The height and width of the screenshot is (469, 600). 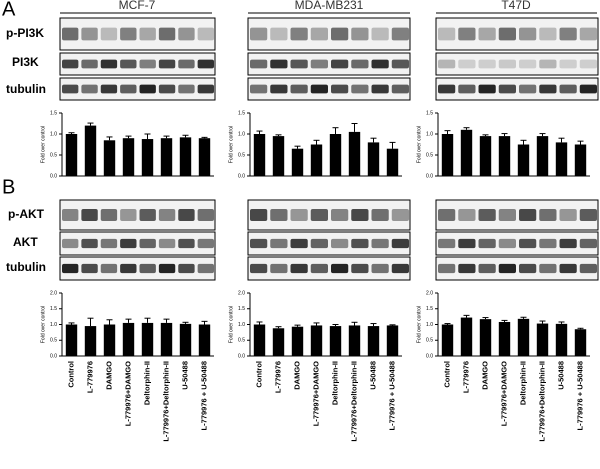 I want to click on panel-label: B, so click(x=8, y=187).